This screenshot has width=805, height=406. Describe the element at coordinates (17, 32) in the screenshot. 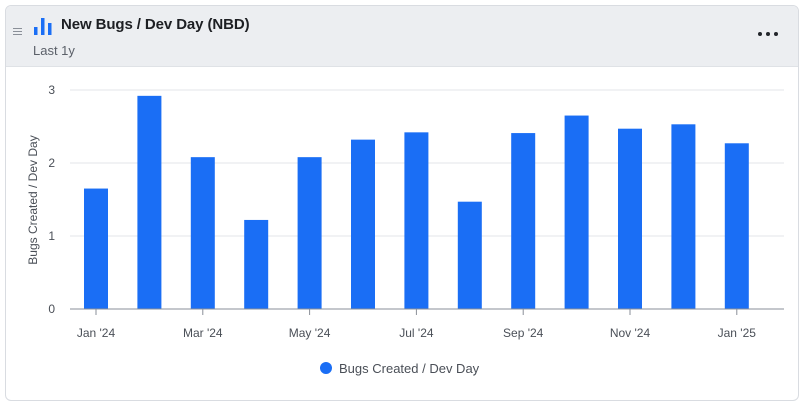

I see `drag-handle-icon` at that location.